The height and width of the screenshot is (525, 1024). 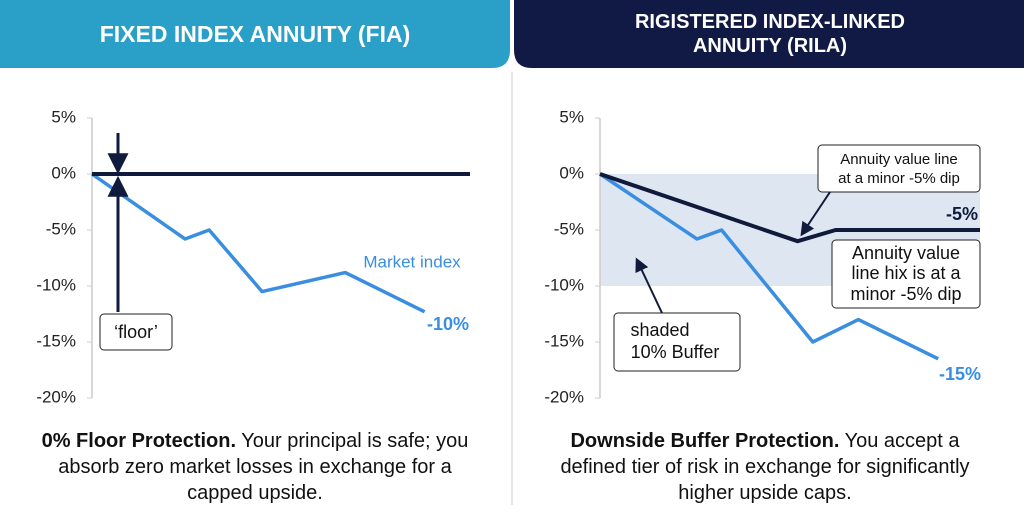 I want to click on annotation: 10% Buffer, so click(x=675, y=352).